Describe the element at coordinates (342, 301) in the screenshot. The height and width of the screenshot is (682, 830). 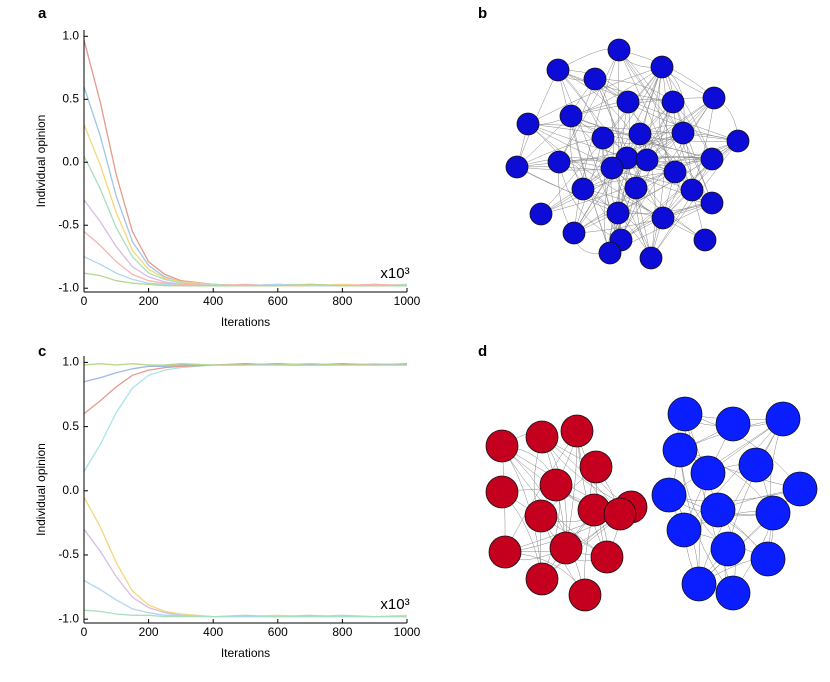
I see `x-tick-label: 800` at that location.